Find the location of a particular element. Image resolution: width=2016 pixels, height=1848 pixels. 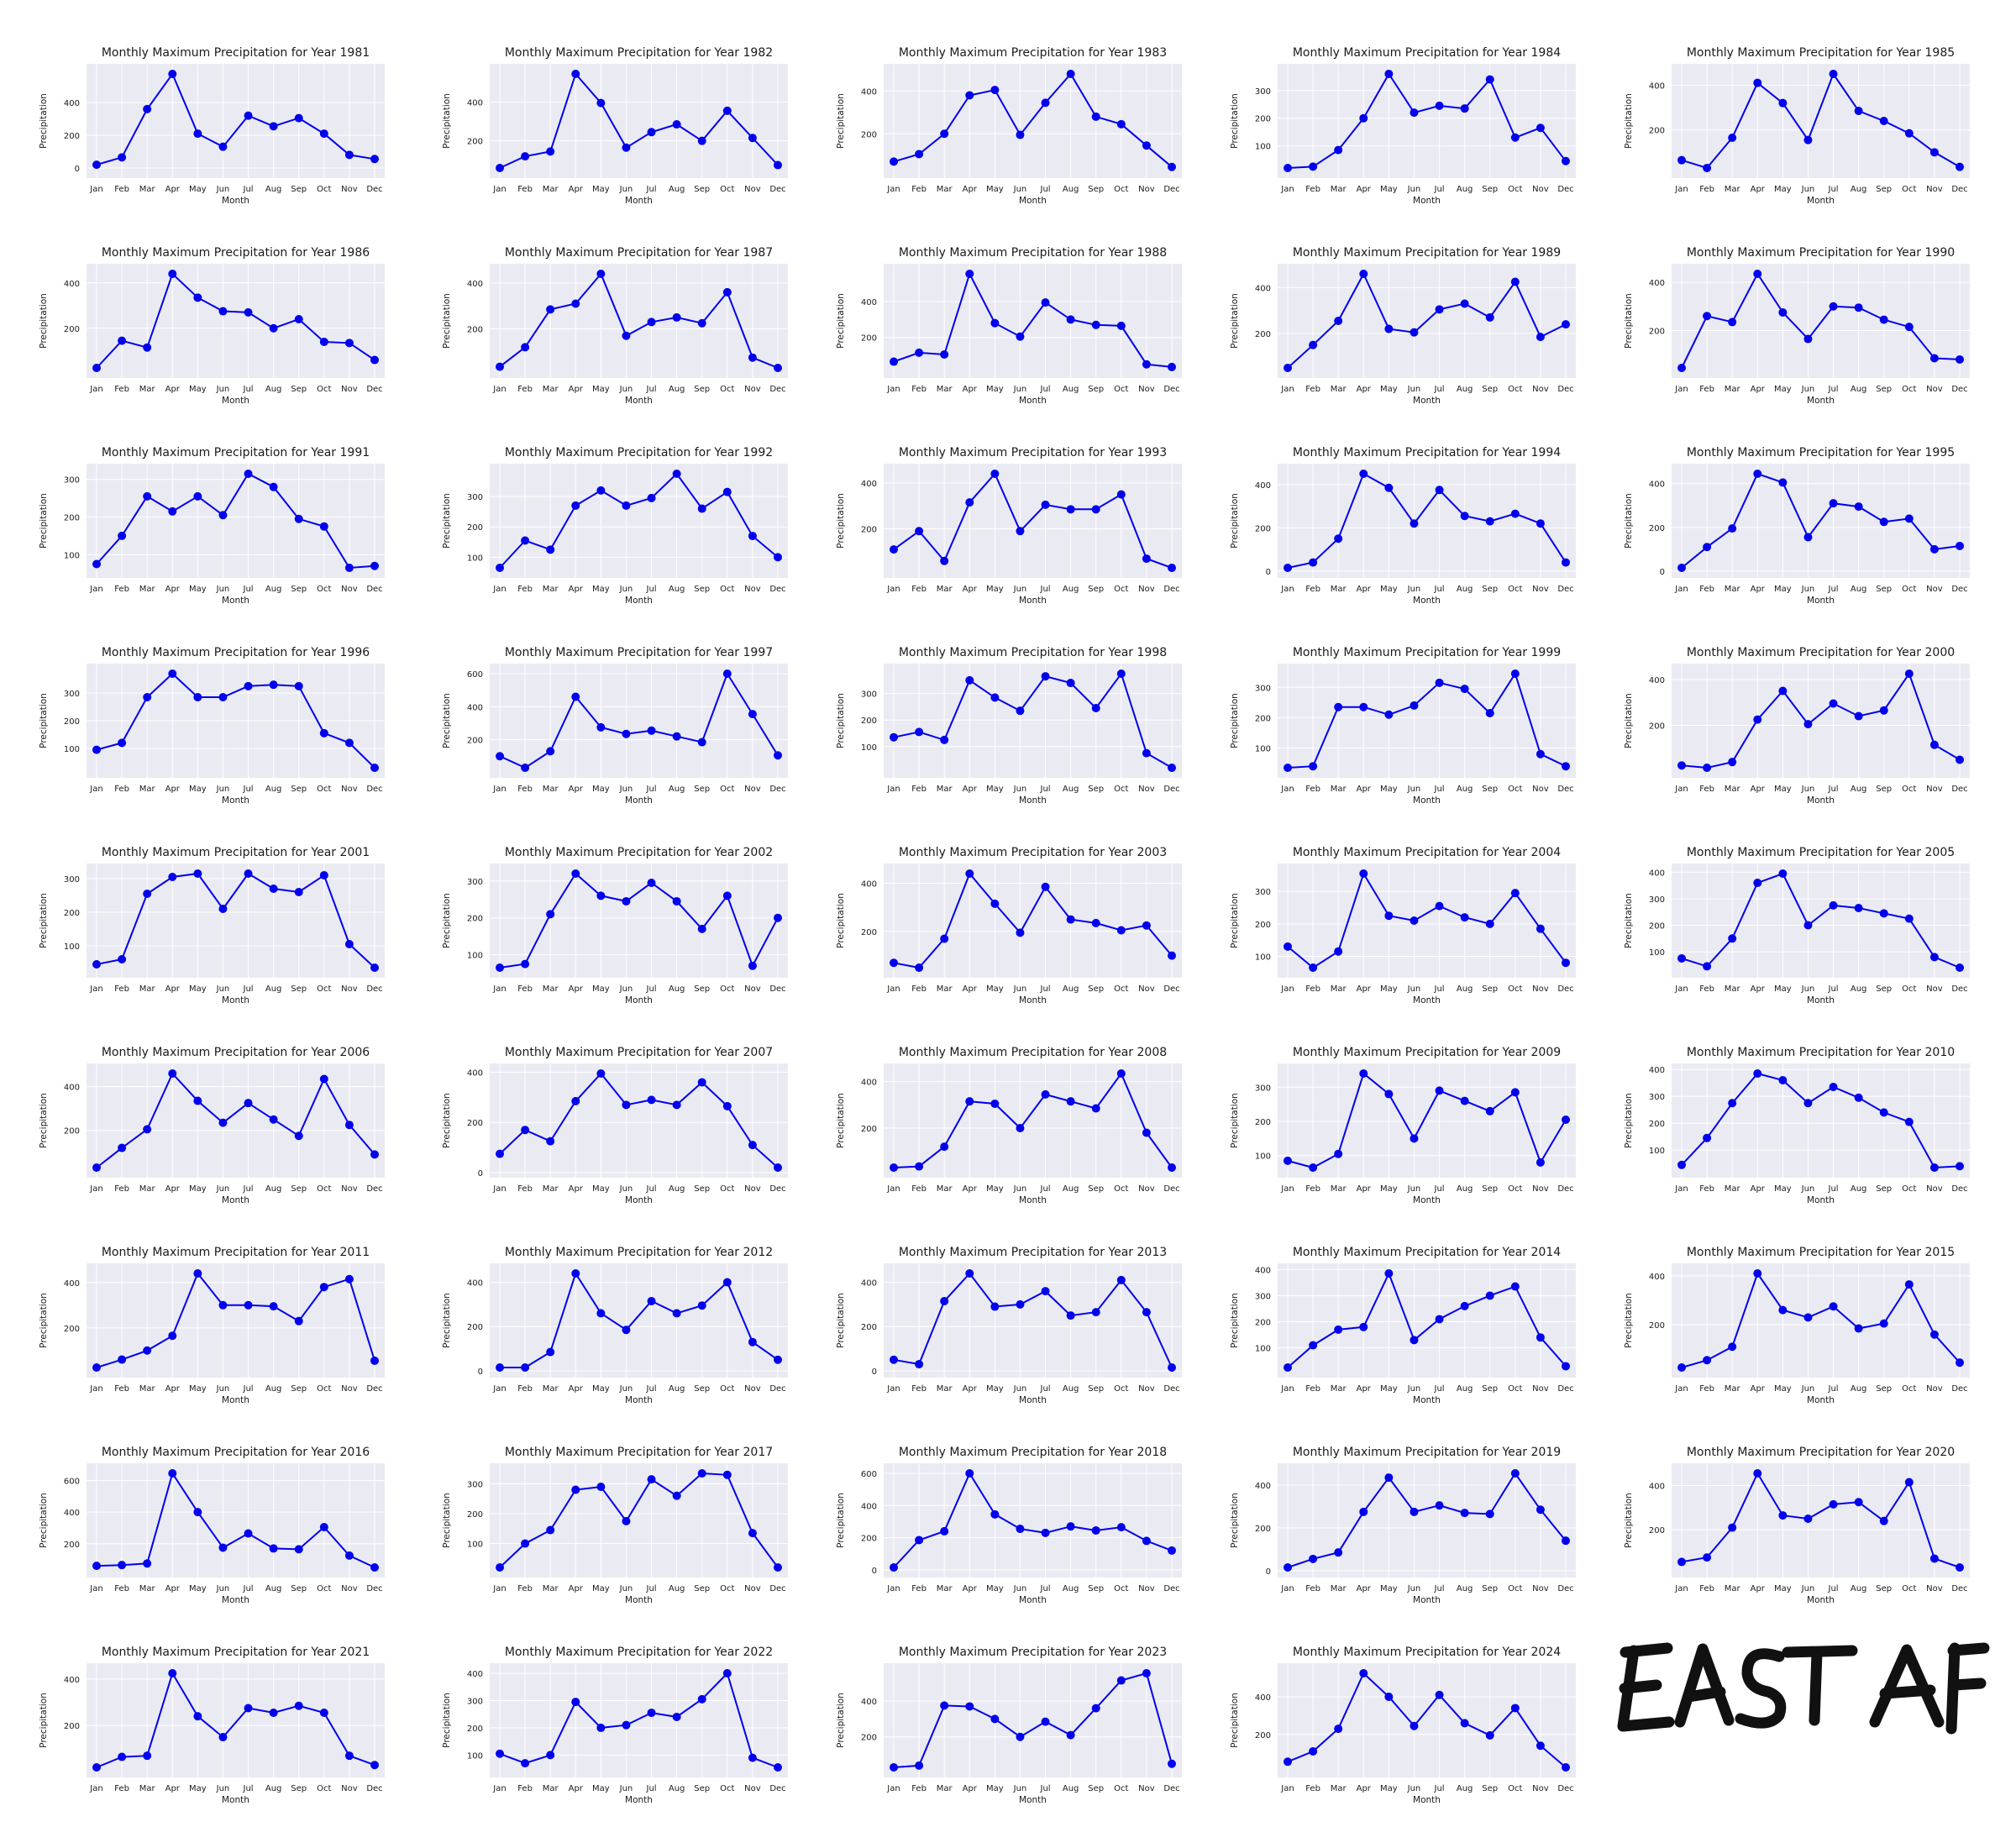

y-tick-label: 100 is located at coordinates (1657, 953).